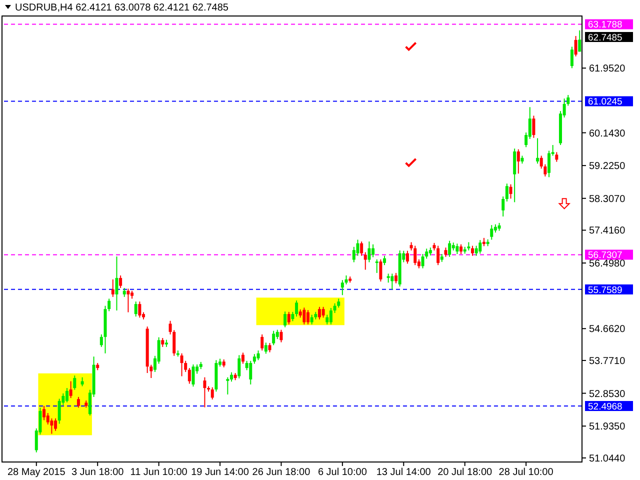 This screenshot has width=640, height=480. What do you see at coordinates (122, 8) in the screenshot?
I see `chart-title: USDRUB,H4 62.4121 63.0078 62.4121 62.7485` at bounding box center [122, 8].